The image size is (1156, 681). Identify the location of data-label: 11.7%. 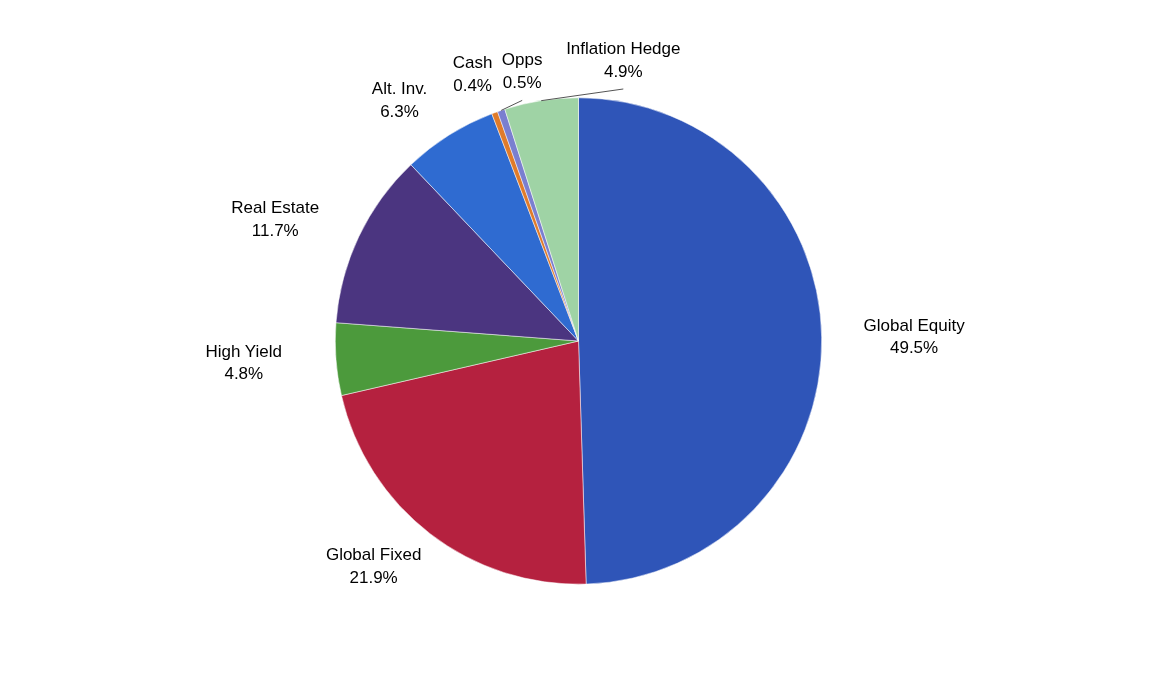
(275, 230).